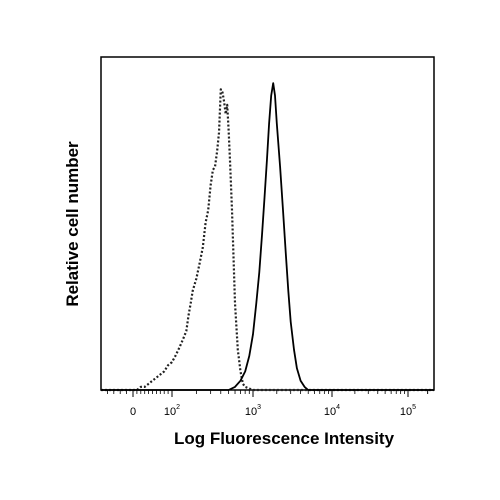  I want to click on x-tick-label-exponent: 4, so click(338, 407).